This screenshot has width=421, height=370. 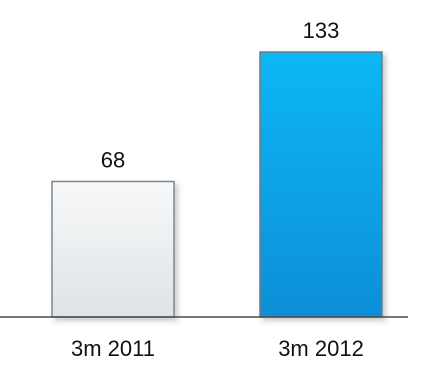 I want to click on bar-3m-2011, so click(x=113, y=249).